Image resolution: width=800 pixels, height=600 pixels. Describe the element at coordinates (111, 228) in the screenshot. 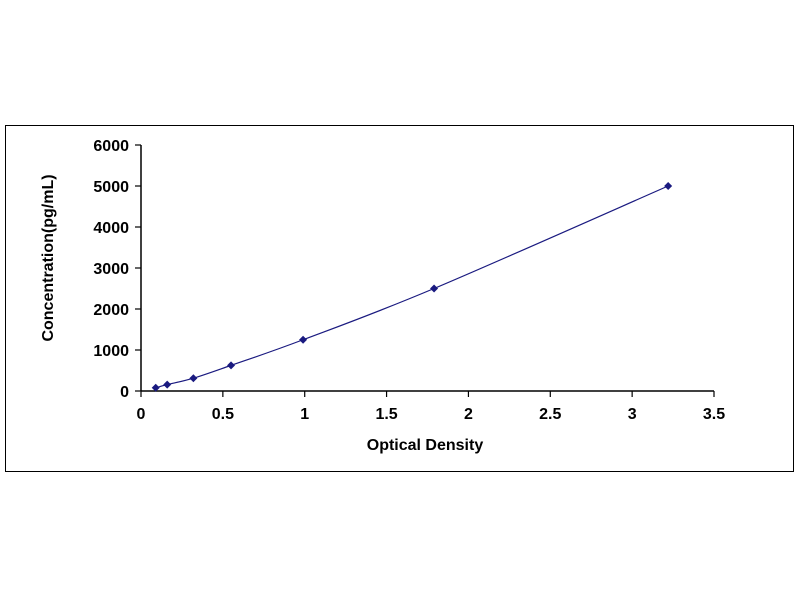

I see `y-tick-label: 4000` at that location.